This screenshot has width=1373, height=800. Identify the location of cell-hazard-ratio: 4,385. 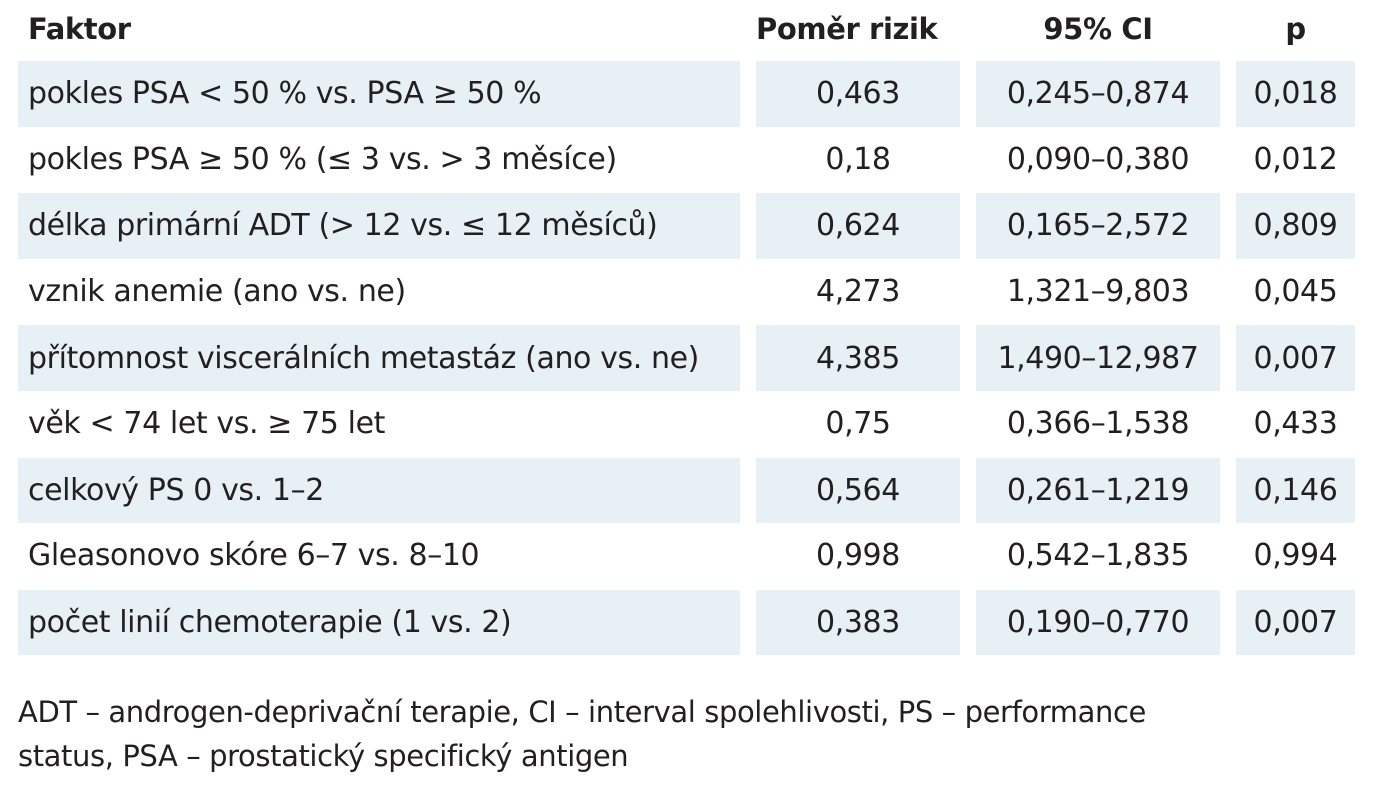
(850, 358).